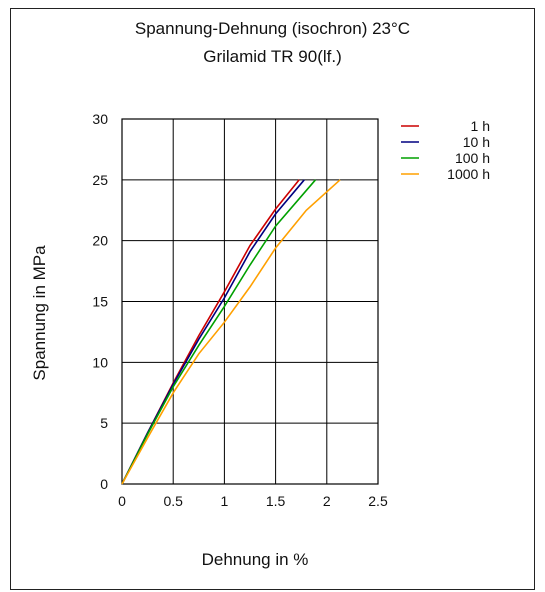  I want to click on chart-subtitle: Grilamid TR 90(lf.), so click(272, 56).